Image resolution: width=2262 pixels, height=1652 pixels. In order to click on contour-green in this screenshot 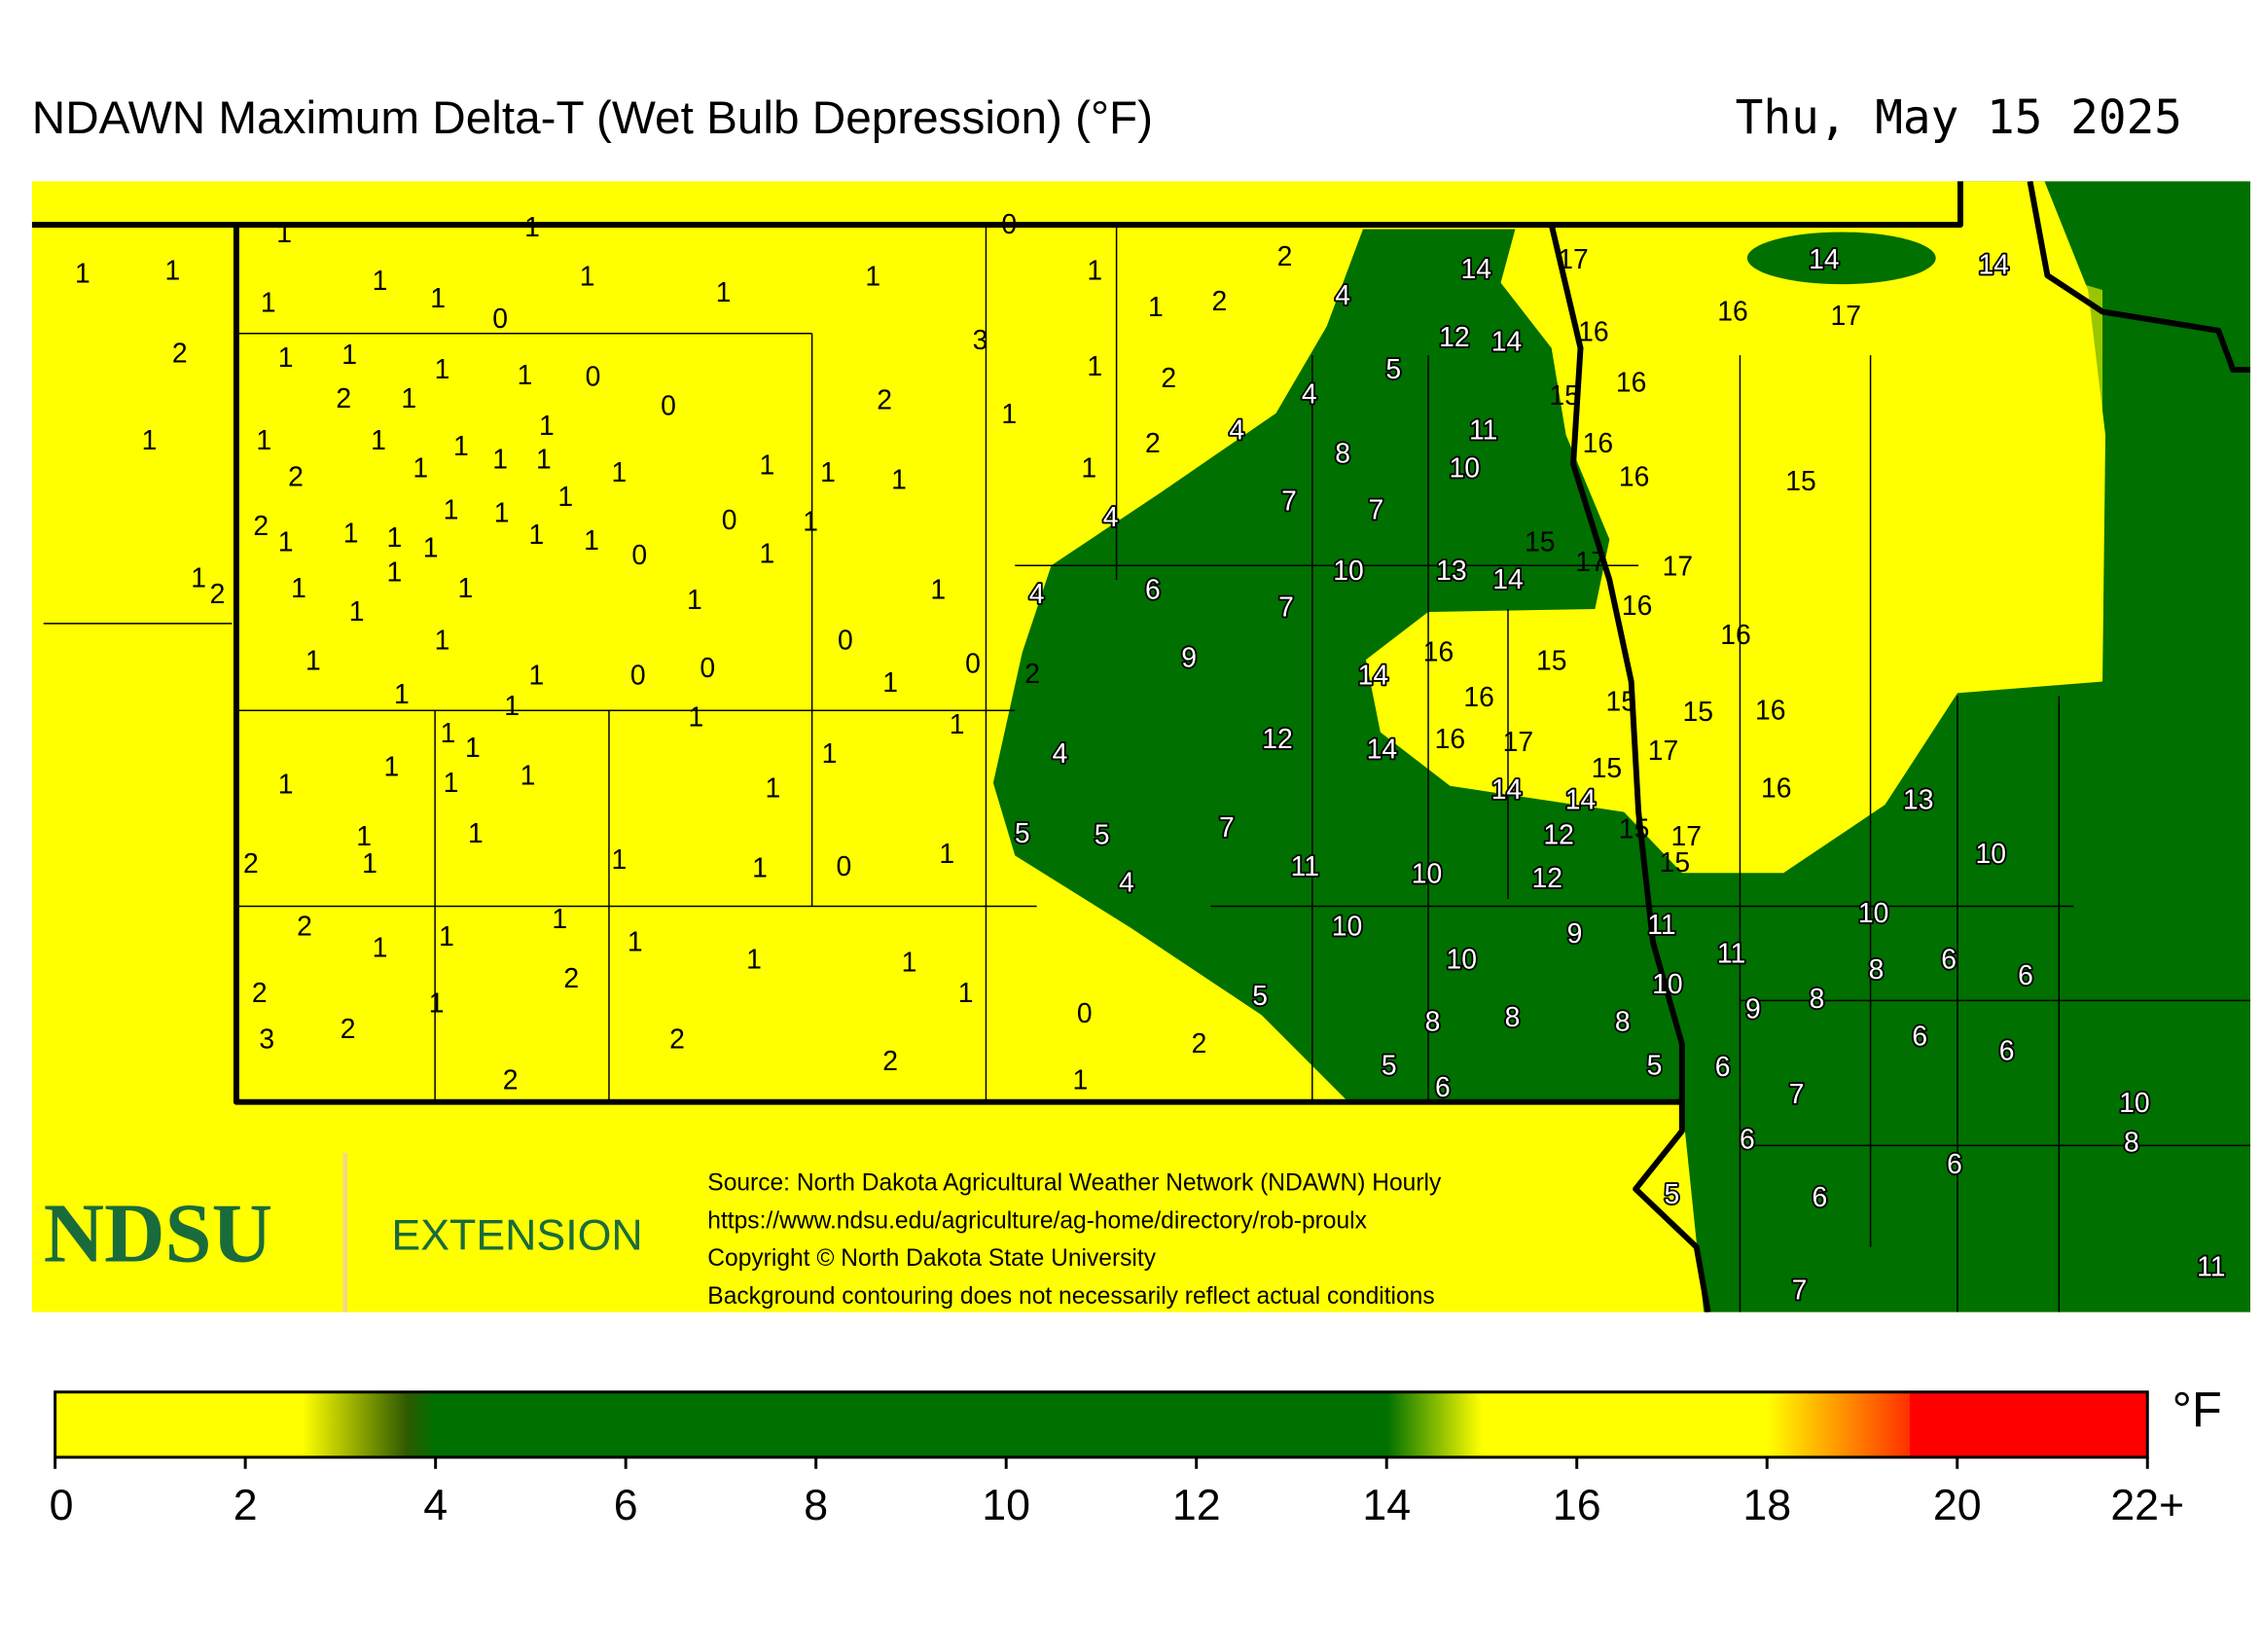, I will do `click(1841, 258)`.